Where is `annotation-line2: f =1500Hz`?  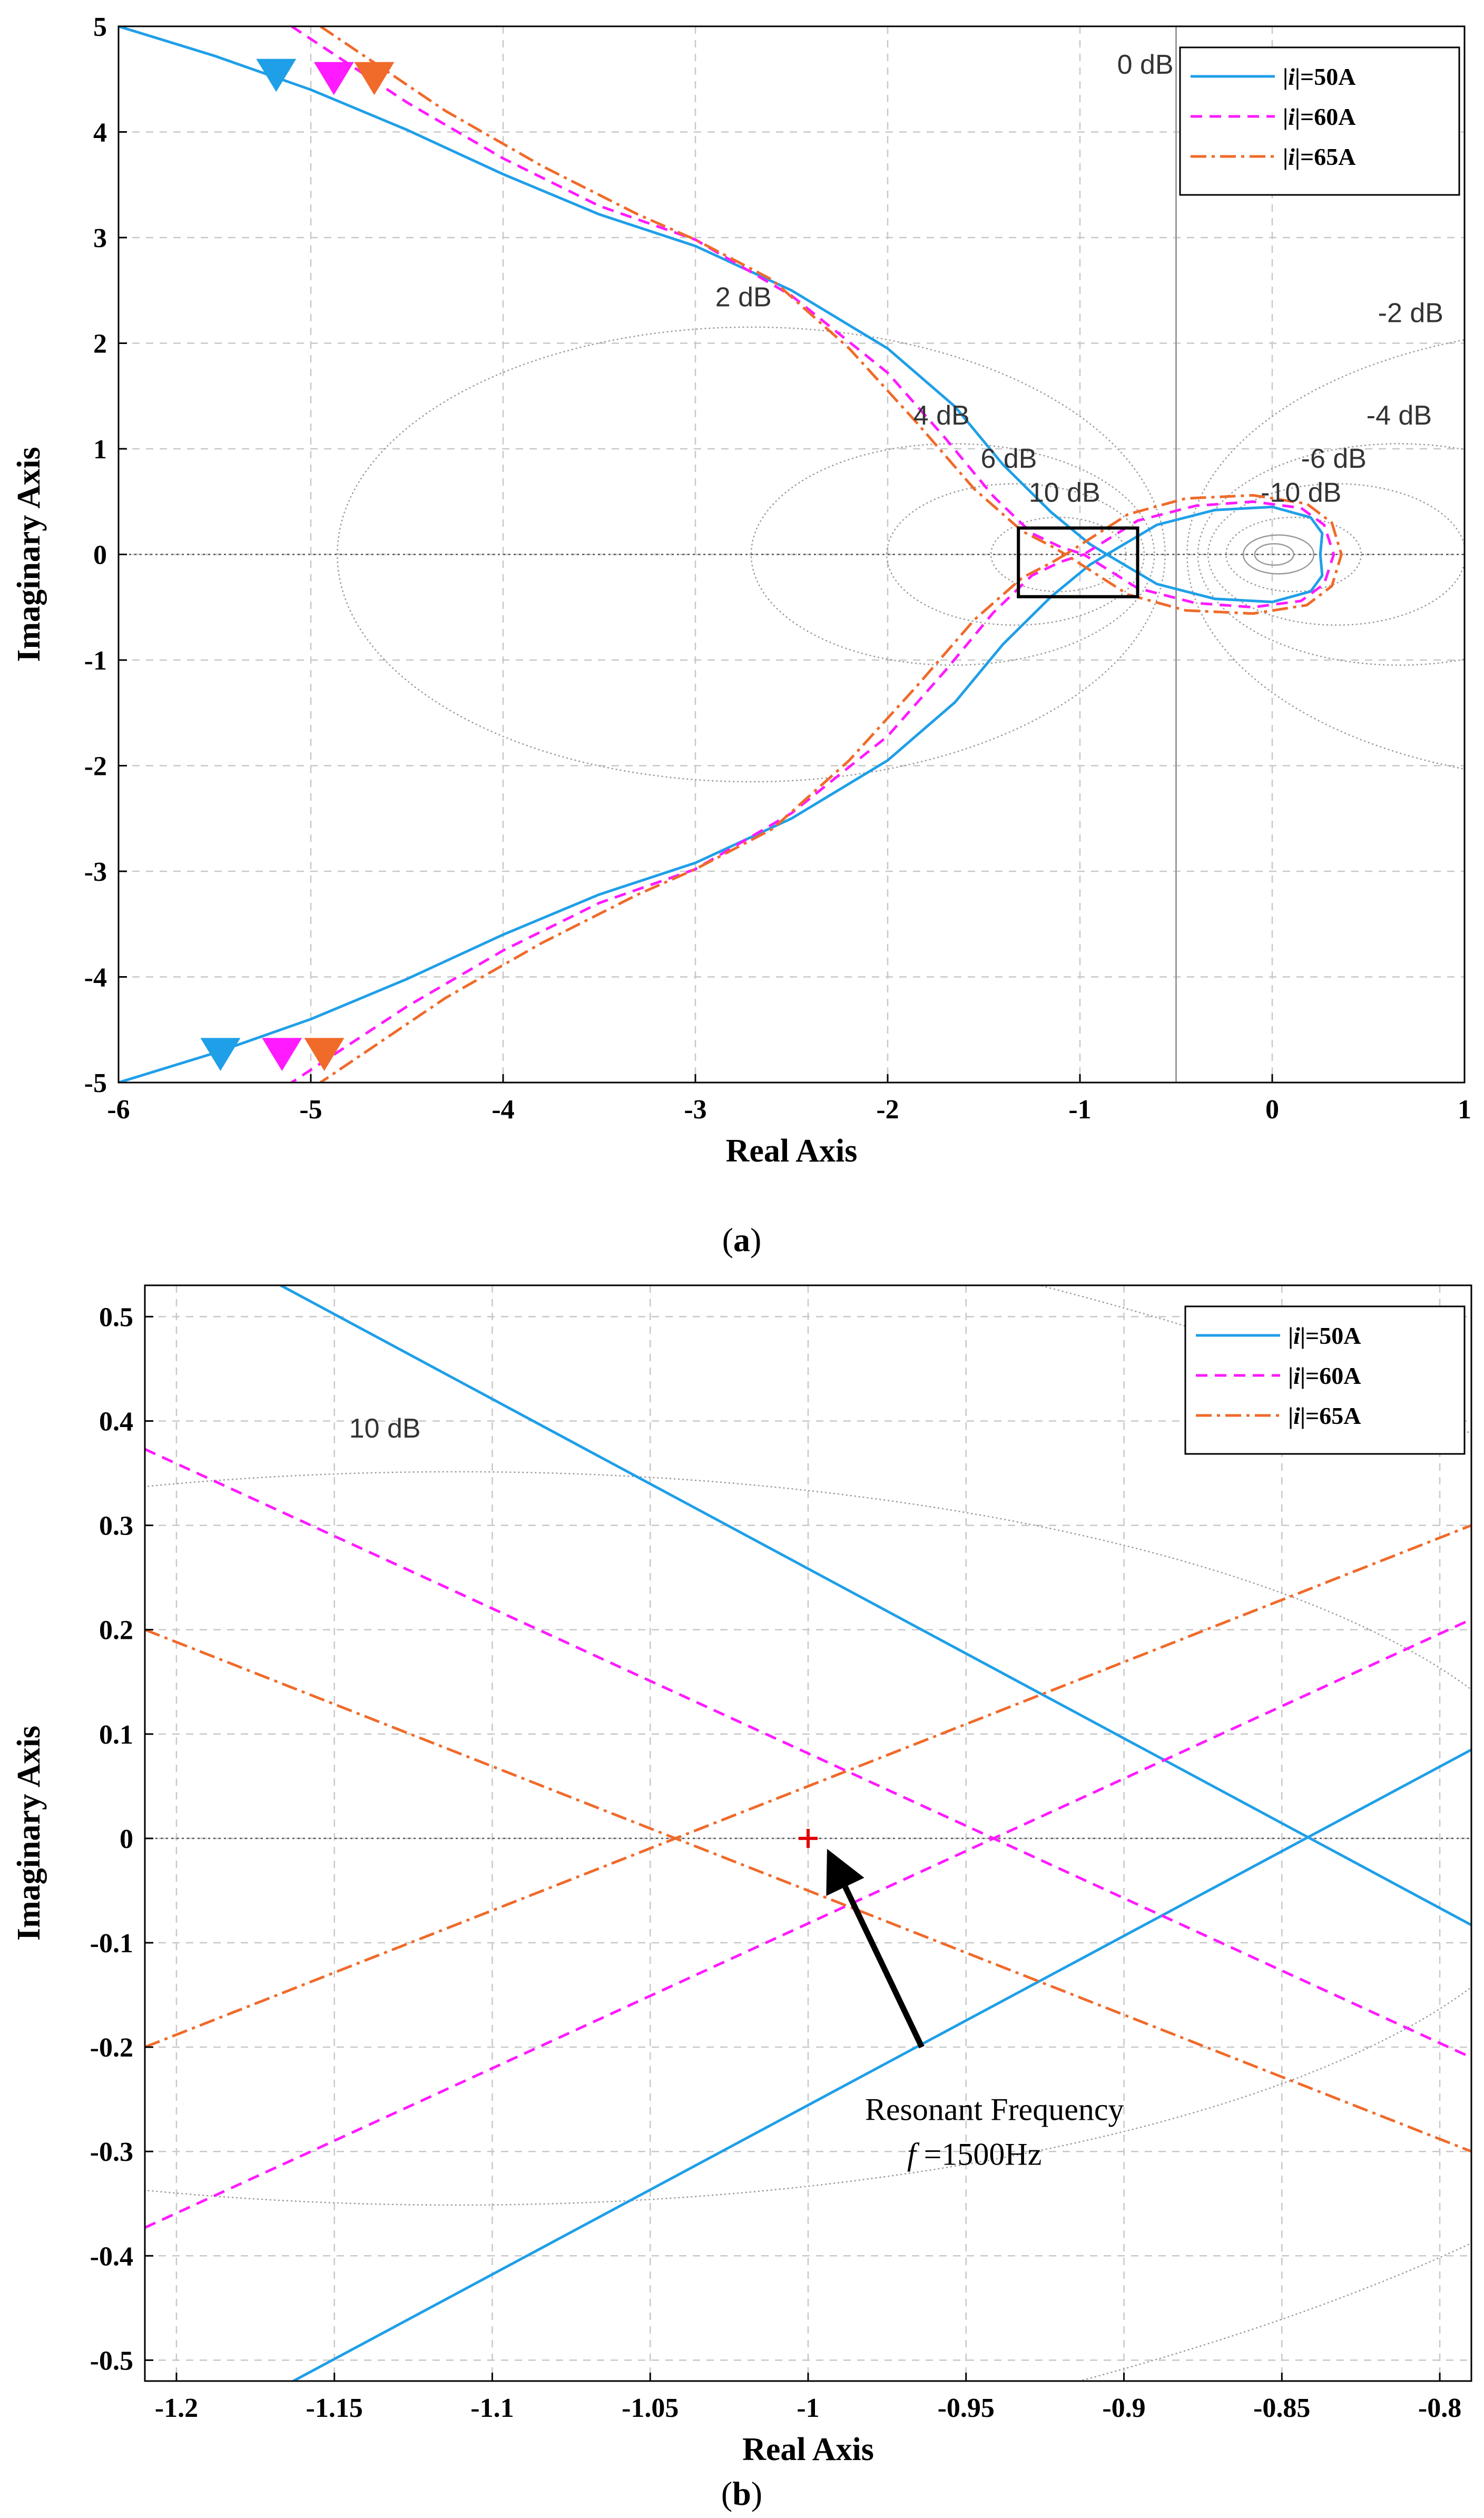 annotation-line2: f =1500Hz is located at coordinates (974, 2154).